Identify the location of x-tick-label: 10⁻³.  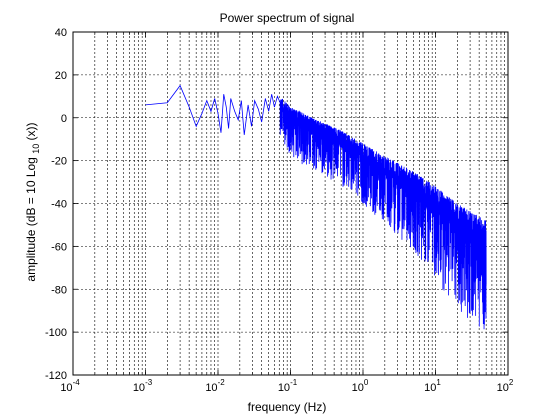
(143, 386).